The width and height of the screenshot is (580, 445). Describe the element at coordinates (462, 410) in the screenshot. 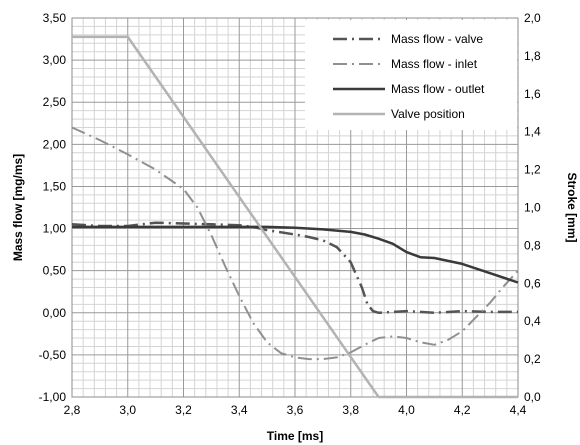

I see `x-tick-label: 4,2` at that location.